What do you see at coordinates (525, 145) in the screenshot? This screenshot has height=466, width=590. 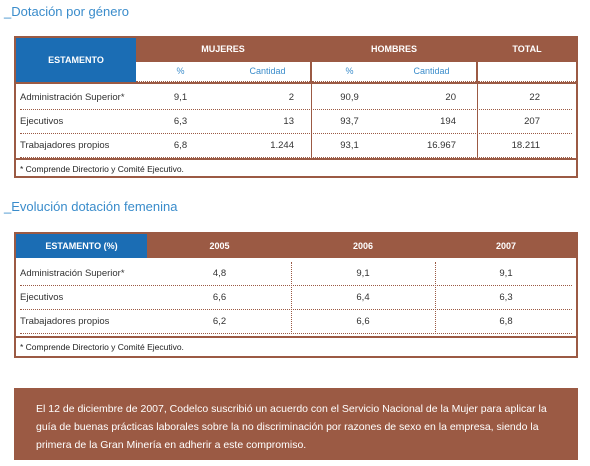 I see `value-cell: 18.211` at bounding box center [525, 145].